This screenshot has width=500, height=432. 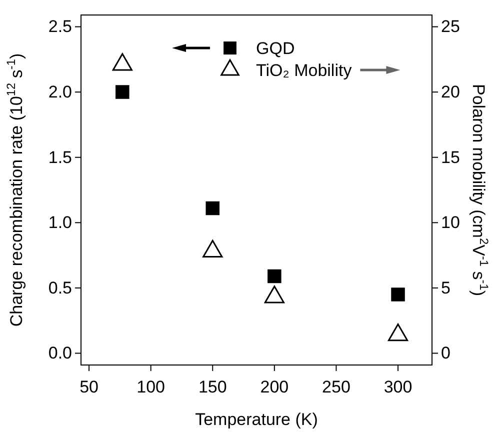 I want to click on y-tick-label: 2.5, so click(x=60, y=26).